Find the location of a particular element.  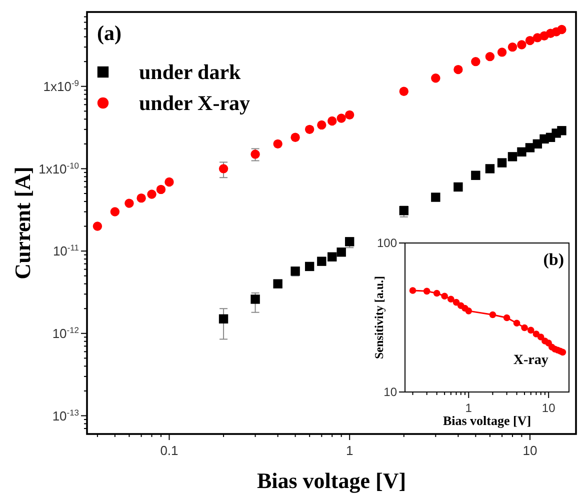

y-tick-label: 10$^{-12}$ is located at coordinates (66, 332).